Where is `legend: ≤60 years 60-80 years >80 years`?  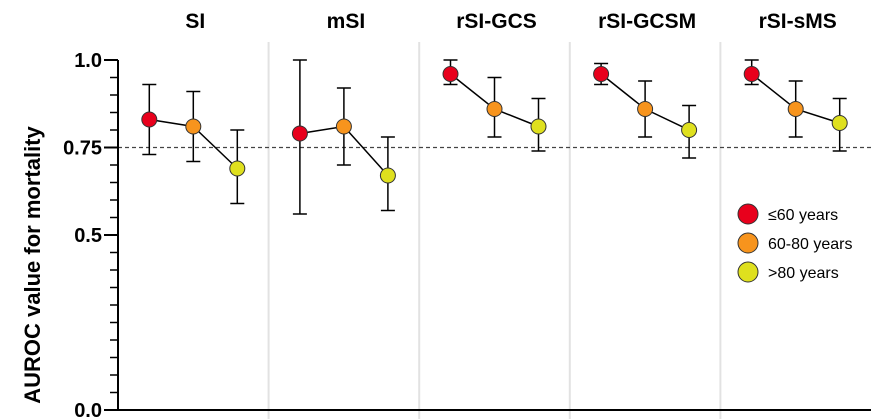
legend: ≤60 years 60-80 years >80 years is located at coordinates (795, 243).